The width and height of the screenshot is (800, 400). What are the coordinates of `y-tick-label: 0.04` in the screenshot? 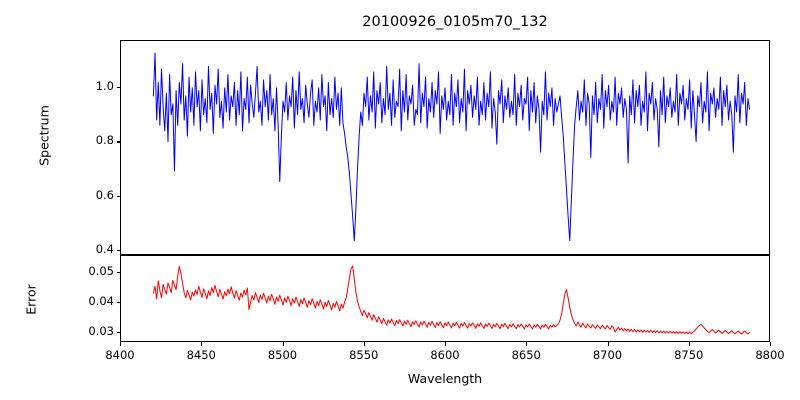 It's located at (101, 300).